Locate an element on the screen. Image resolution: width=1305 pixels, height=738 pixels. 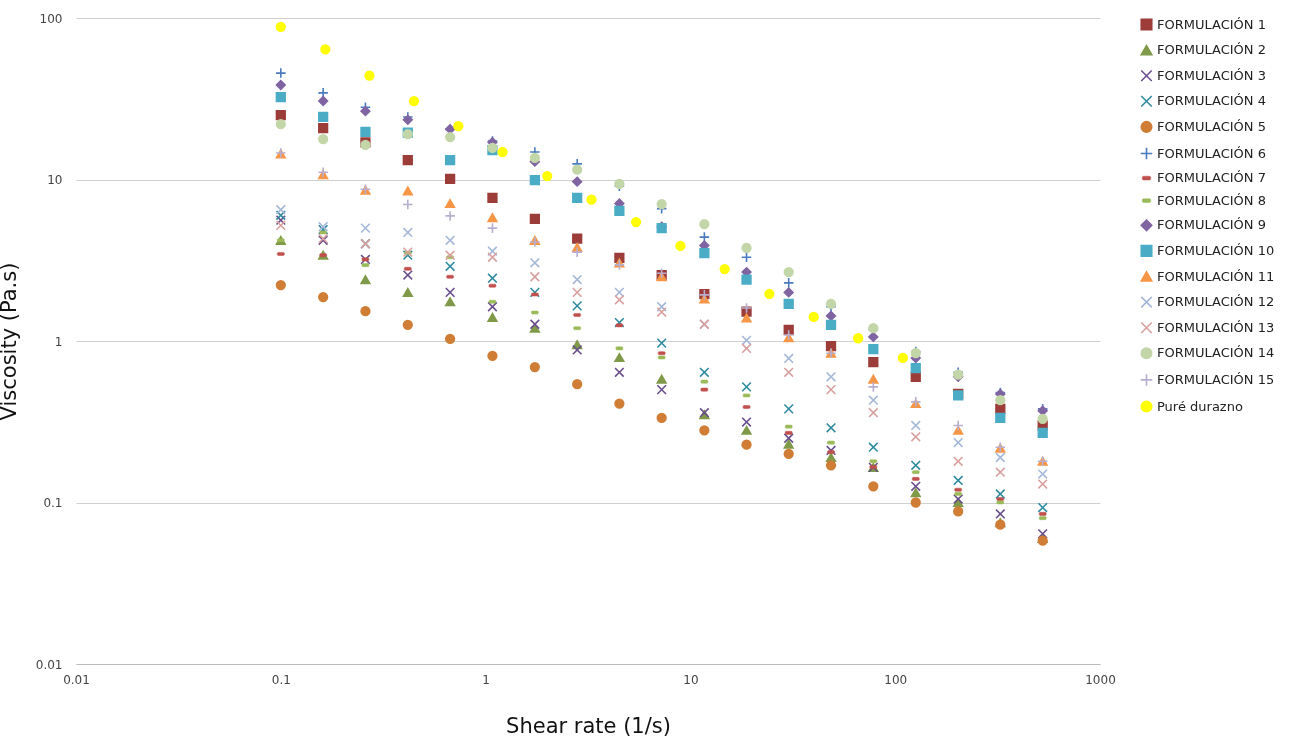
y-axis-title: Viscosity (Pa.s) is located at coordinates (10, 341).